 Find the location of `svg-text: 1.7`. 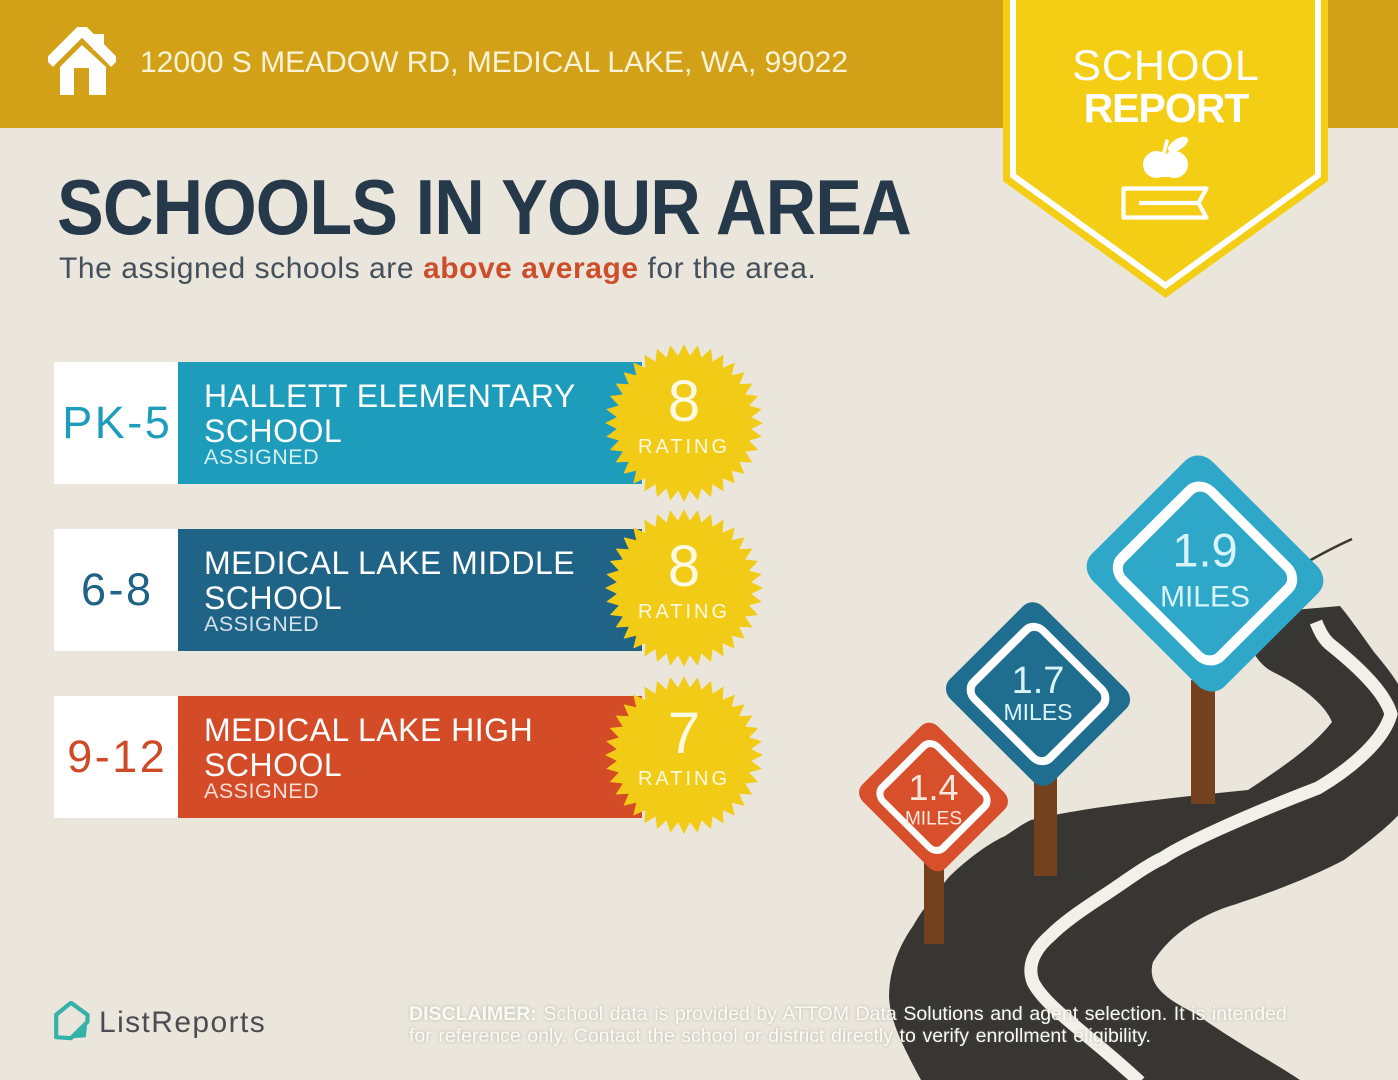

svg-text: 1.7 is located at coordinates (1038, 681).